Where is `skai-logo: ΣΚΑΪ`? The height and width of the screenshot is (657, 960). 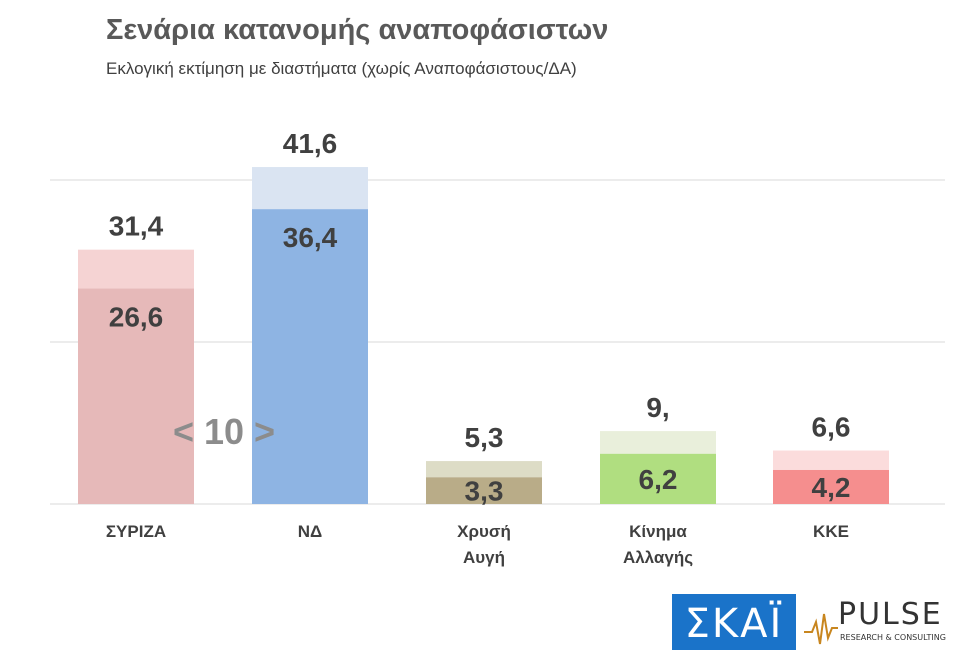
skai-logo: ΣΚΑΪ is located at coordinates (734, 622).